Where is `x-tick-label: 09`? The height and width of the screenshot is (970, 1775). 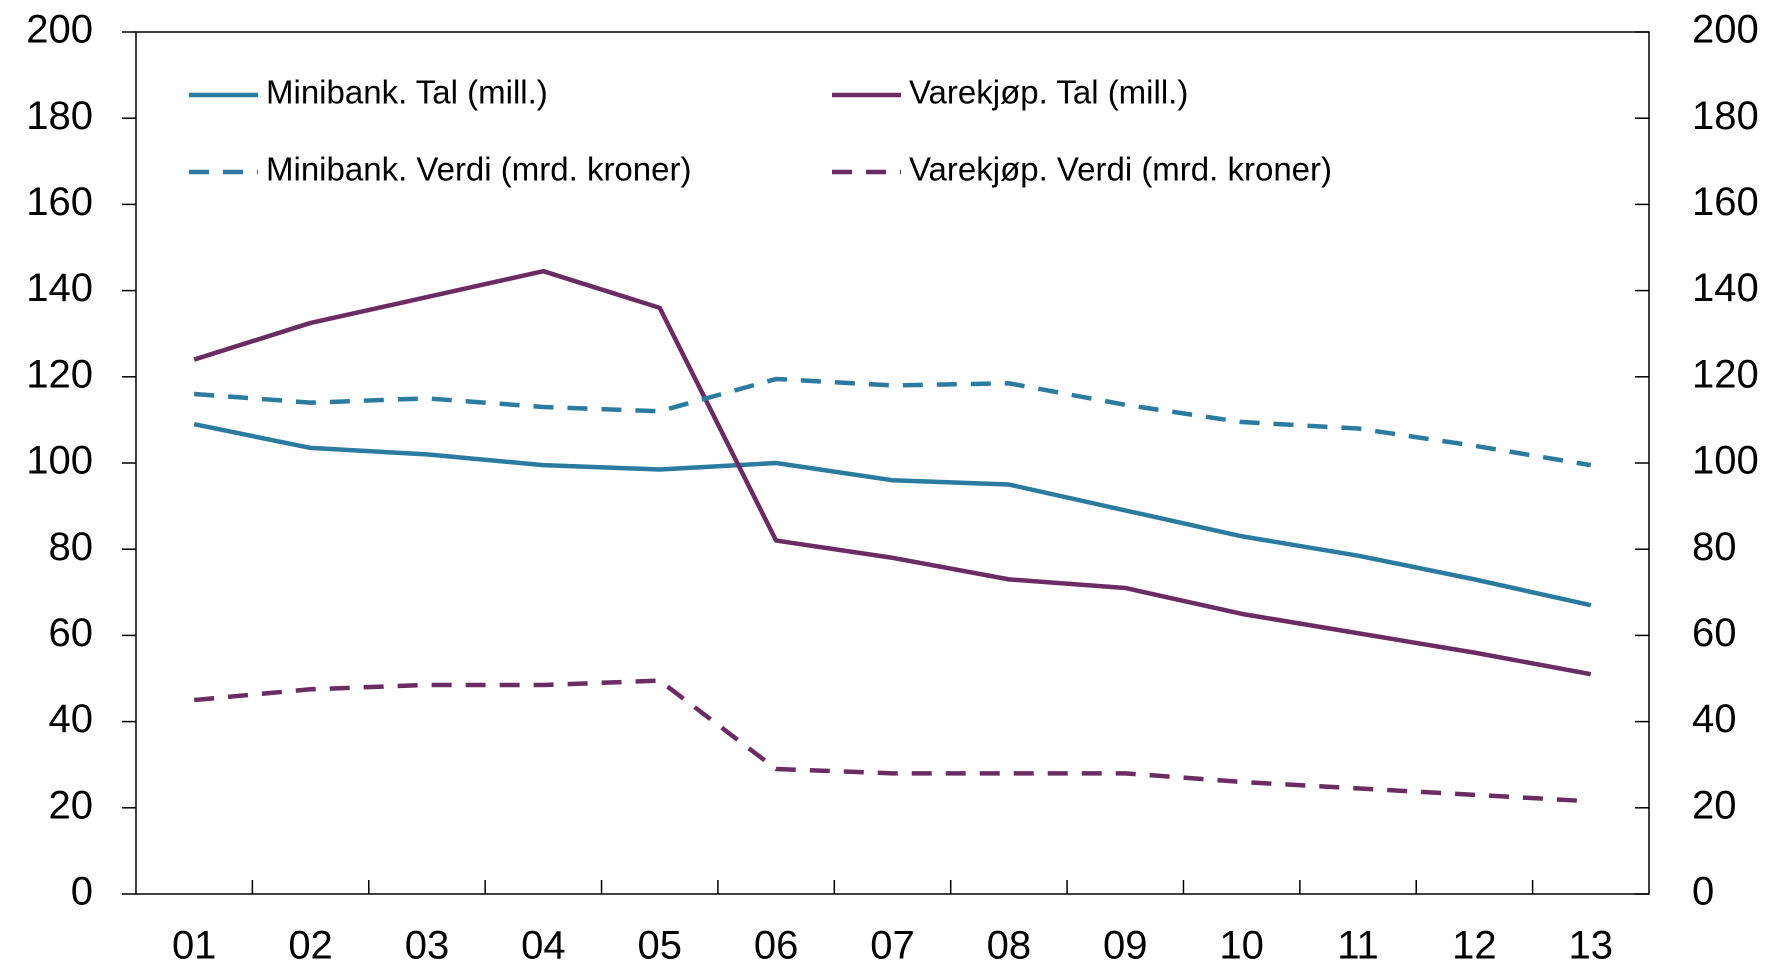
x-tick-label: 09 is located at coordinates (1125, 946).